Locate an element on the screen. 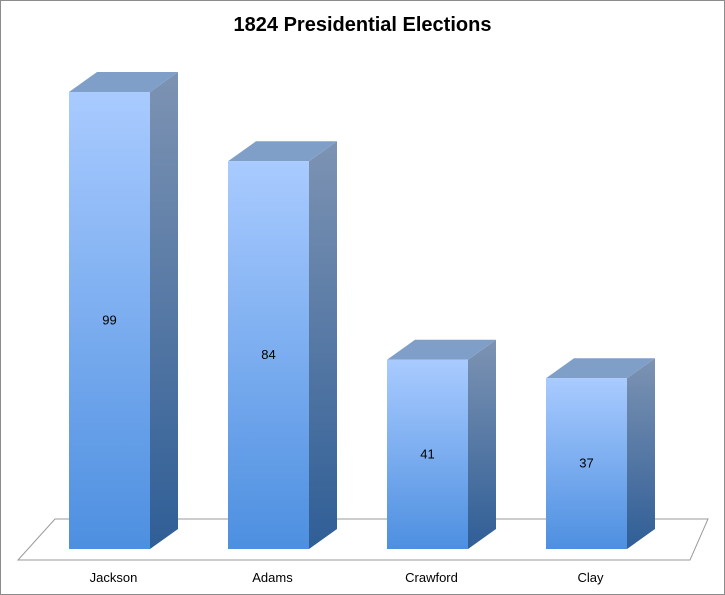 This screenshot has width=725, height=595. bar-jackson: 99 is located at coordinates (123, 310).